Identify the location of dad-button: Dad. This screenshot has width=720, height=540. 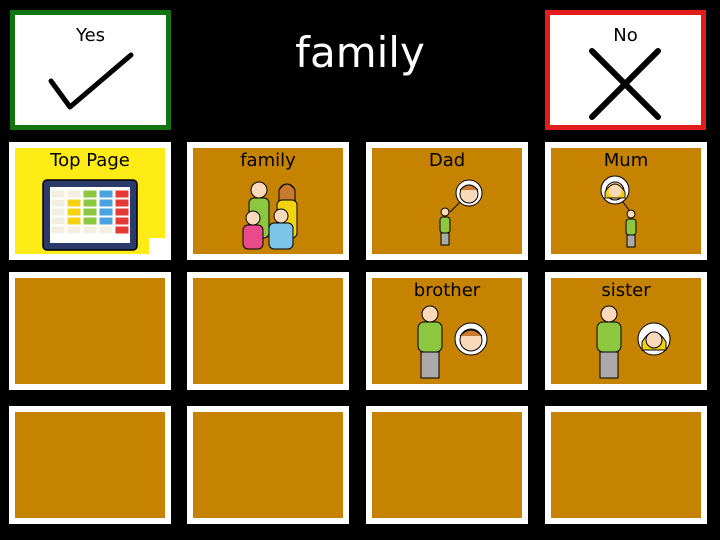
(447, 201).